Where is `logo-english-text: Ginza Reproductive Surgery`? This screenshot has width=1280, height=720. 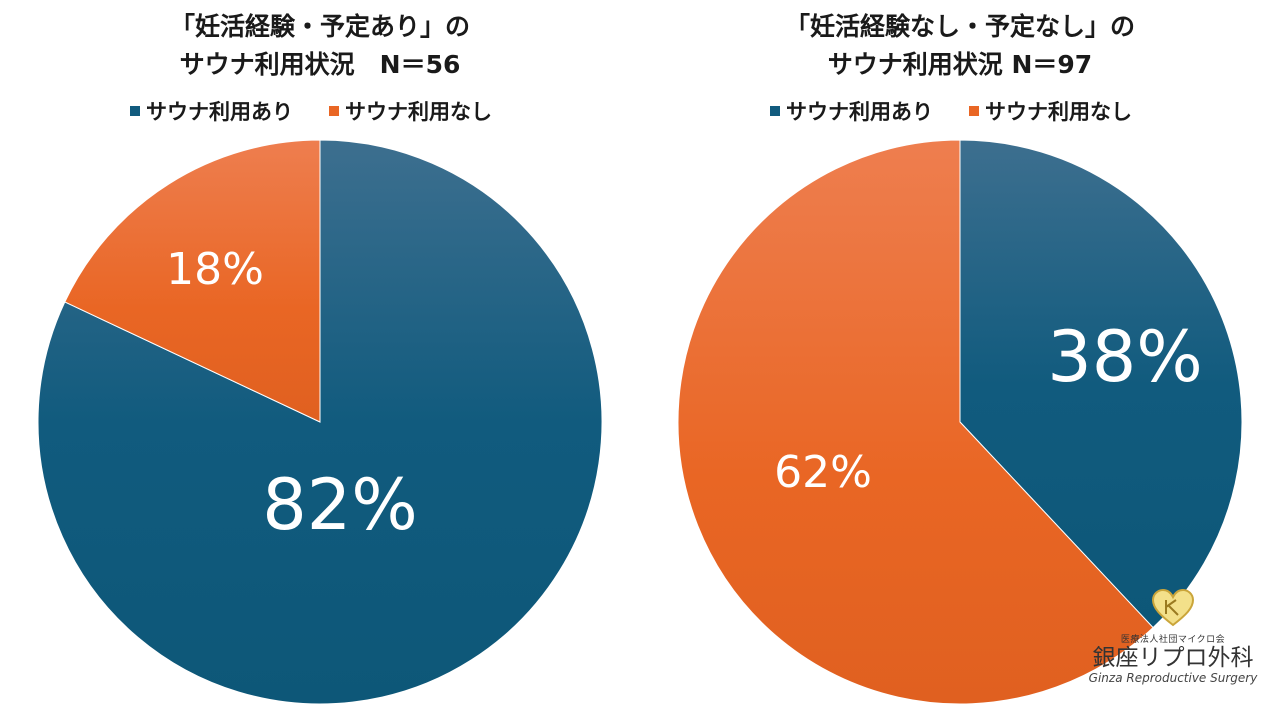
logo-english-text: Ginza Reproductive Surgery is located at coordinates (1173, 678).